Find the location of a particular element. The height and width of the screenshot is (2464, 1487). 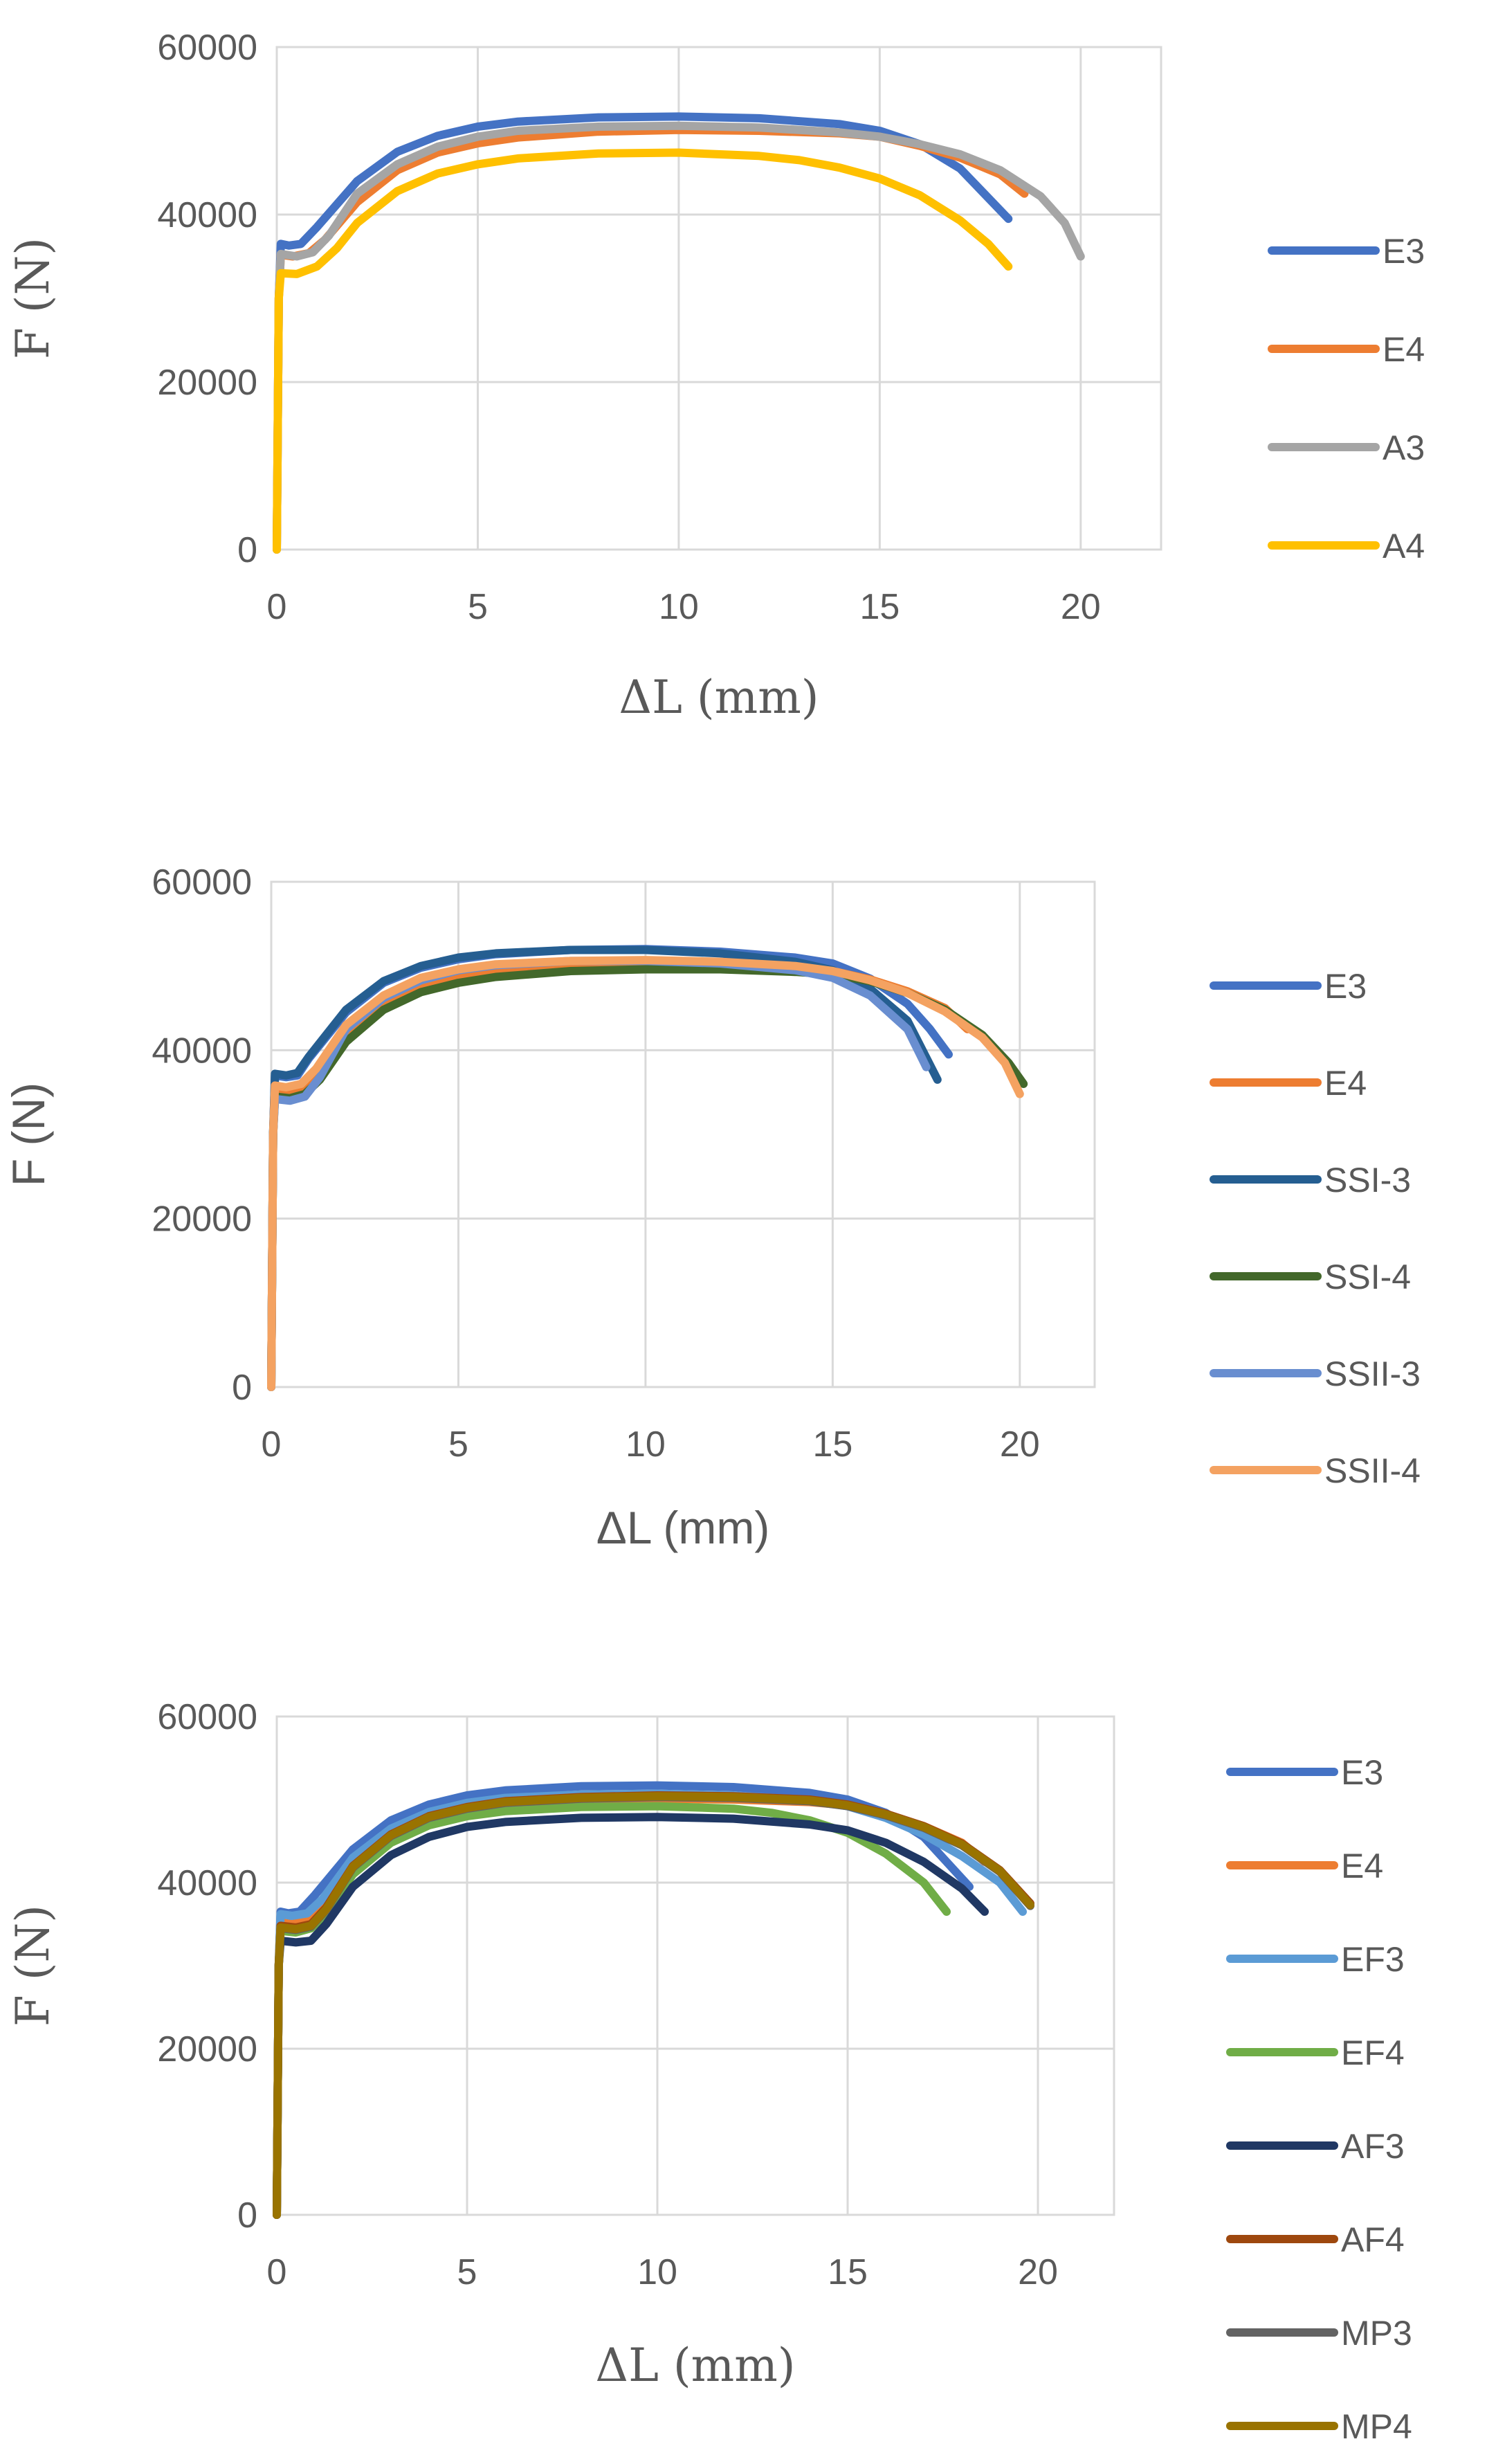

series-line-a4 is located at coordinates (643, 351).